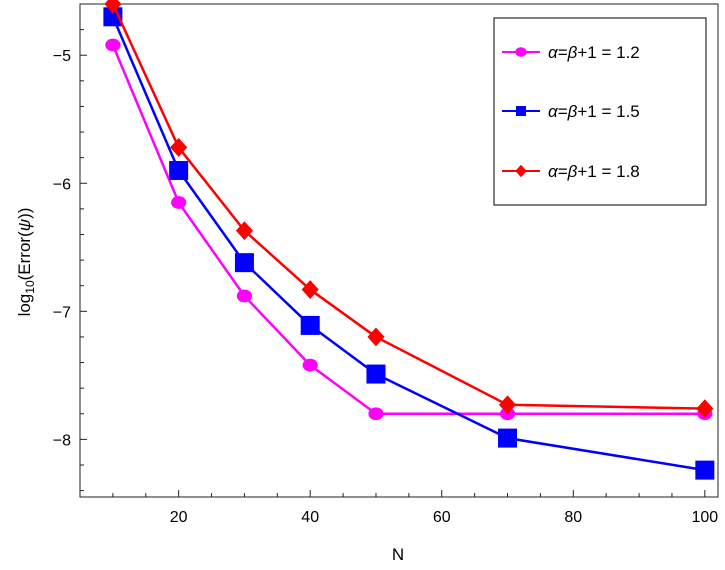 The width and height of the screenshot is (725, 570). I want to click on legend-entry-1: α=β+1 = 1.2, so click(571, 52).